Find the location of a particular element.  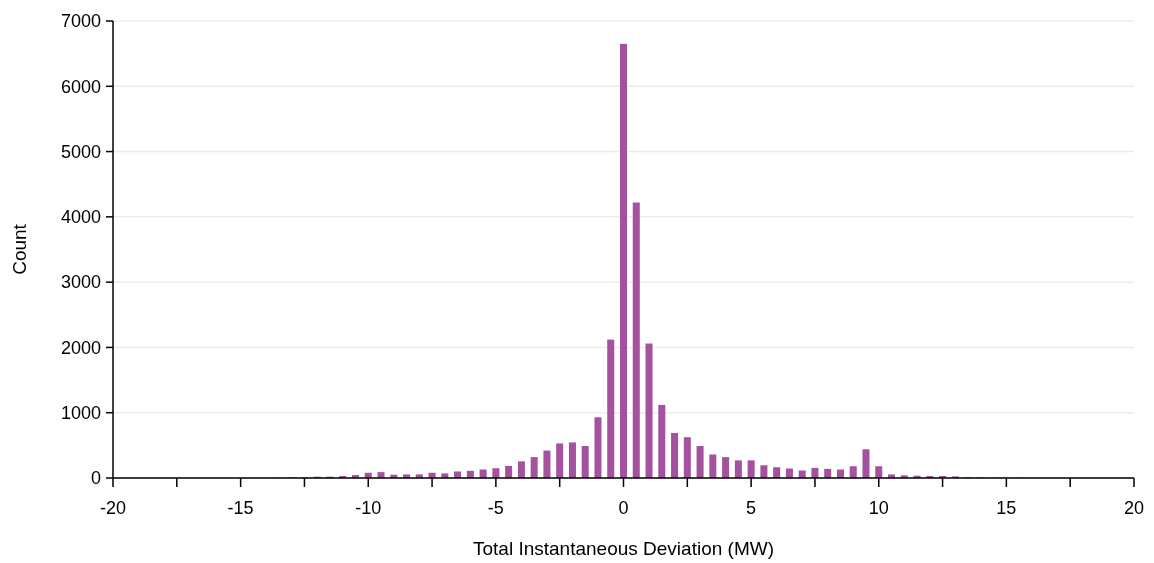

y-tick-label: 1000 is located at coordinates (80, 413).